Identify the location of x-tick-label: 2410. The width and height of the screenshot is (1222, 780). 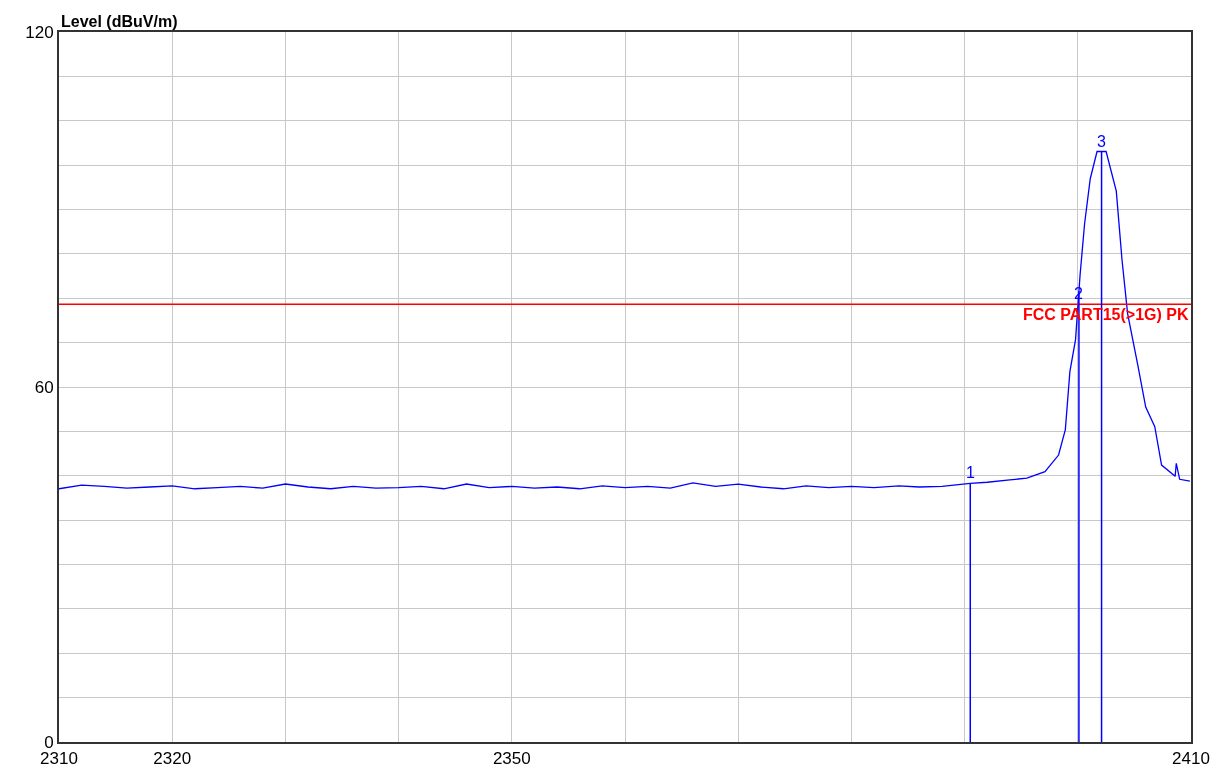
(1191, 759).